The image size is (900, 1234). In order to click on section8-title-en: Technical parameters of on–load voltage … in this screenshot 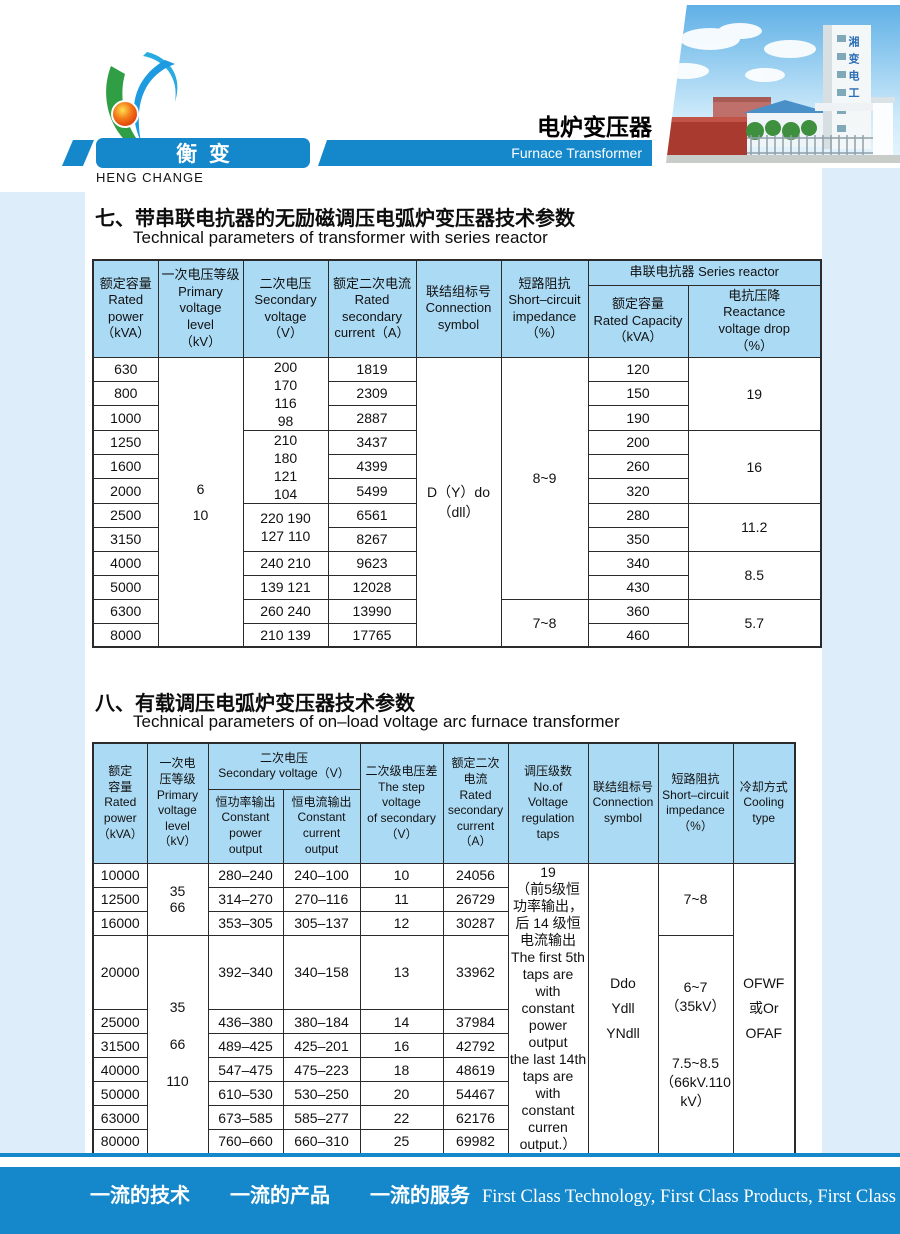, I will do `click(376, 721)`.